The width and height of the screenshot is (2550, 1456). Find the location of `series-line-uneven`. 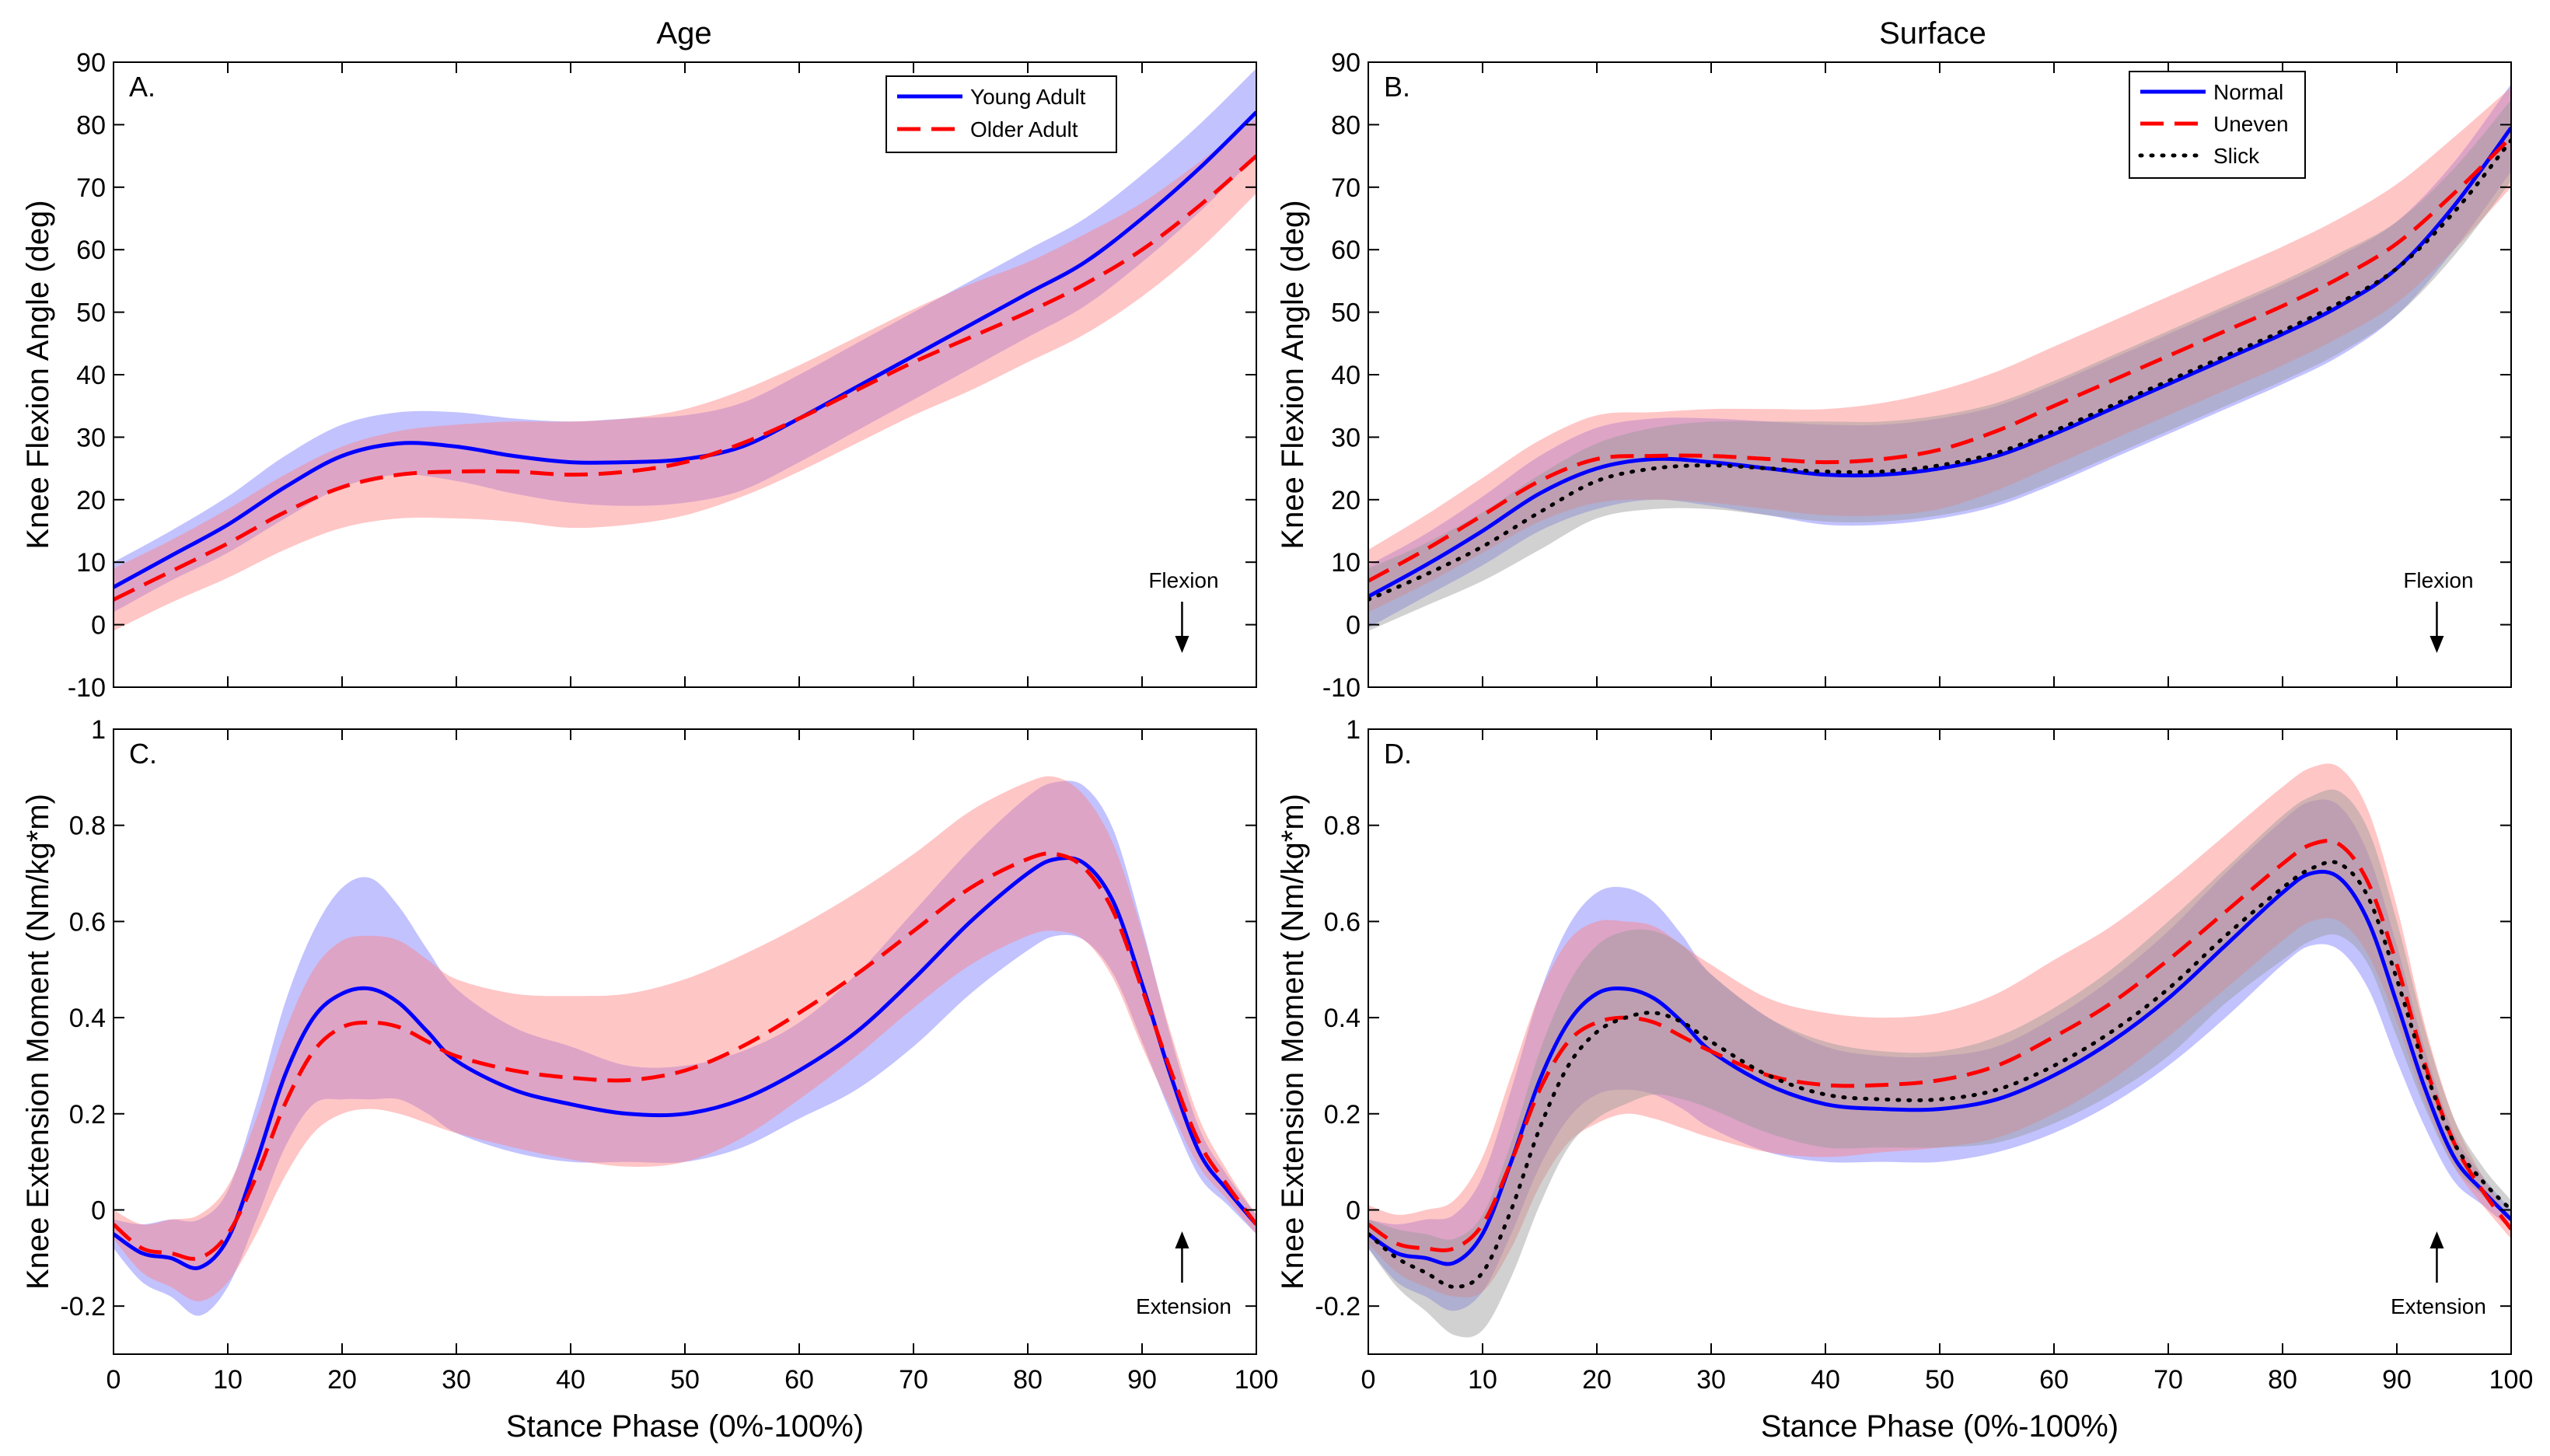

series-line-uneven is located at coordinates (1940, 1045).